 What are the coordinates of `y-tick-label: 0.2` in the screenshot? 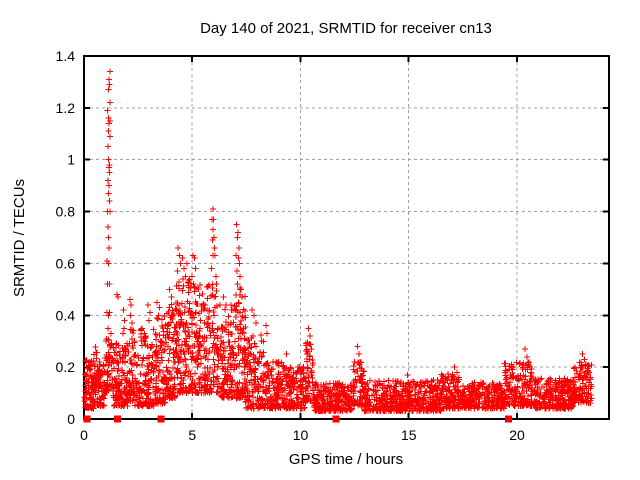 It's located at (66, 367).